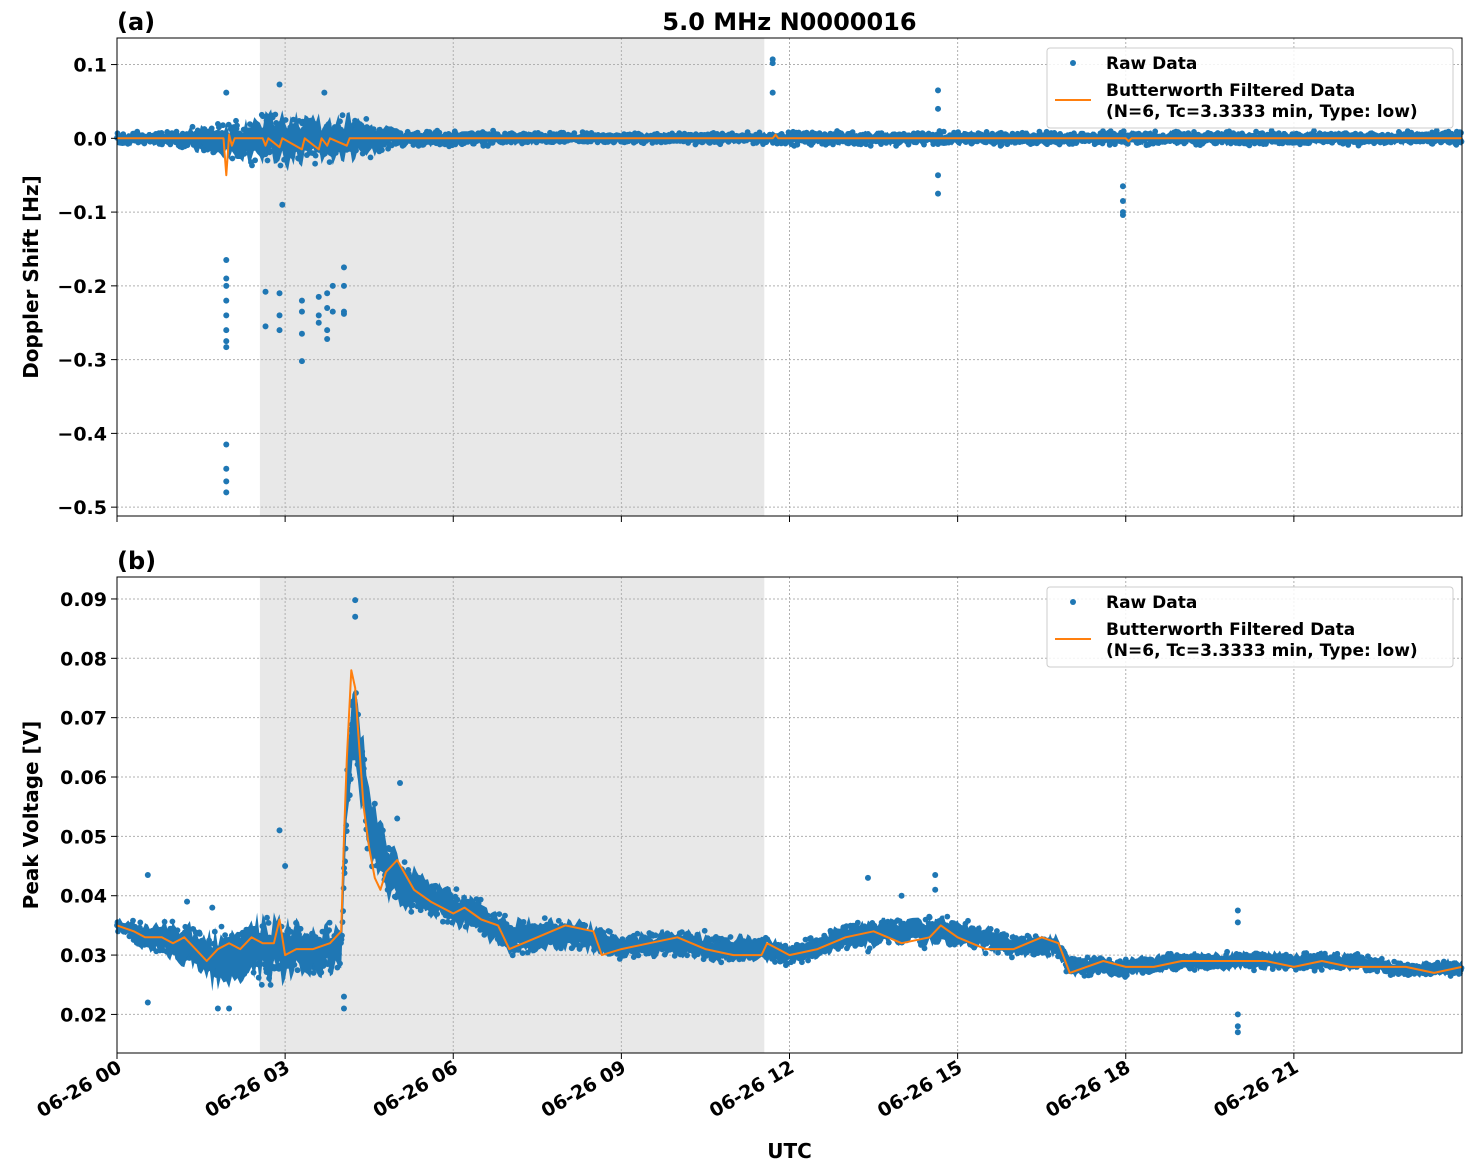 The width and height of the screenshot is (1471, 1172). What do you see at coordinates (82, 508) in the screenshot?
I see `y-tick-label: −0.5` at bounding box center [82, 508].